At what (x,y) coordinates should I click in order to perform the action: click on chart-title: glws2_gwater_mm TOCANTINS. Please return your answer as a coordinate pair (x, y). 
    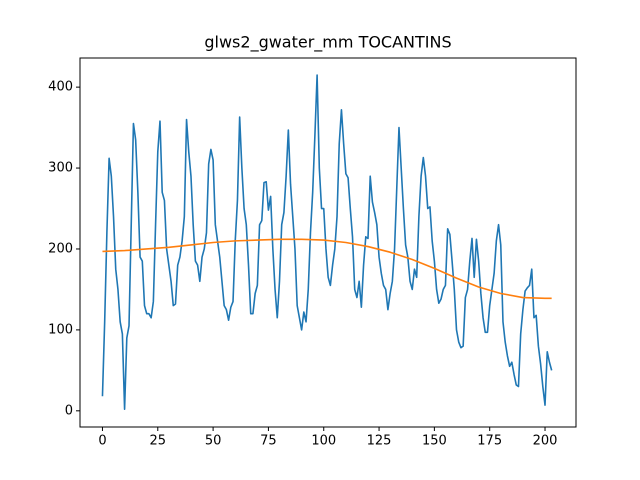
    Looking at the image, I should click on (327, 43).